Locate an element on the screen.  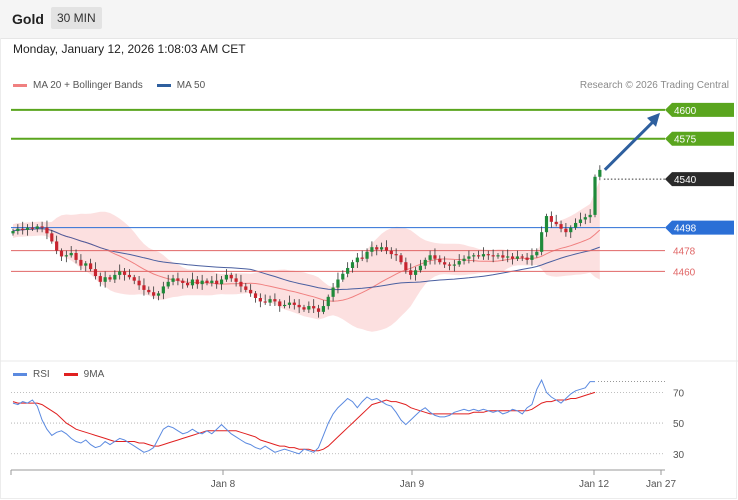
timeframe-button: 30 MIN is located at coordinates (76, 18).